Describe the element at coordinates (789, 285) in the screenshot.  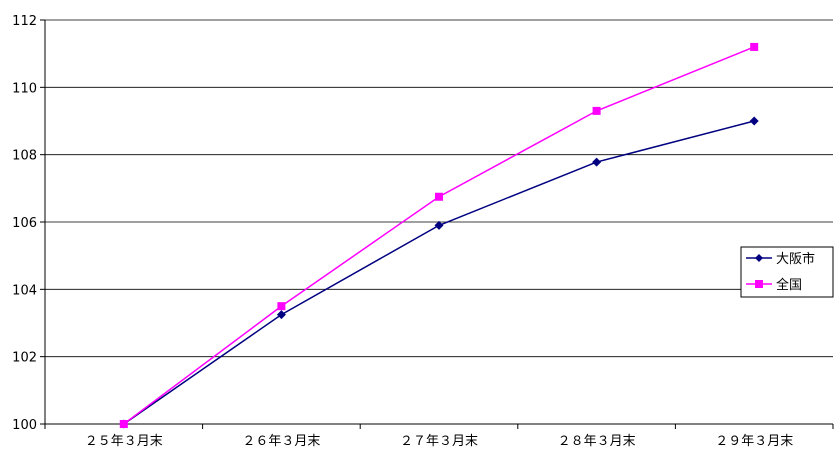
I see `legend-label-national: 全国` at that location.